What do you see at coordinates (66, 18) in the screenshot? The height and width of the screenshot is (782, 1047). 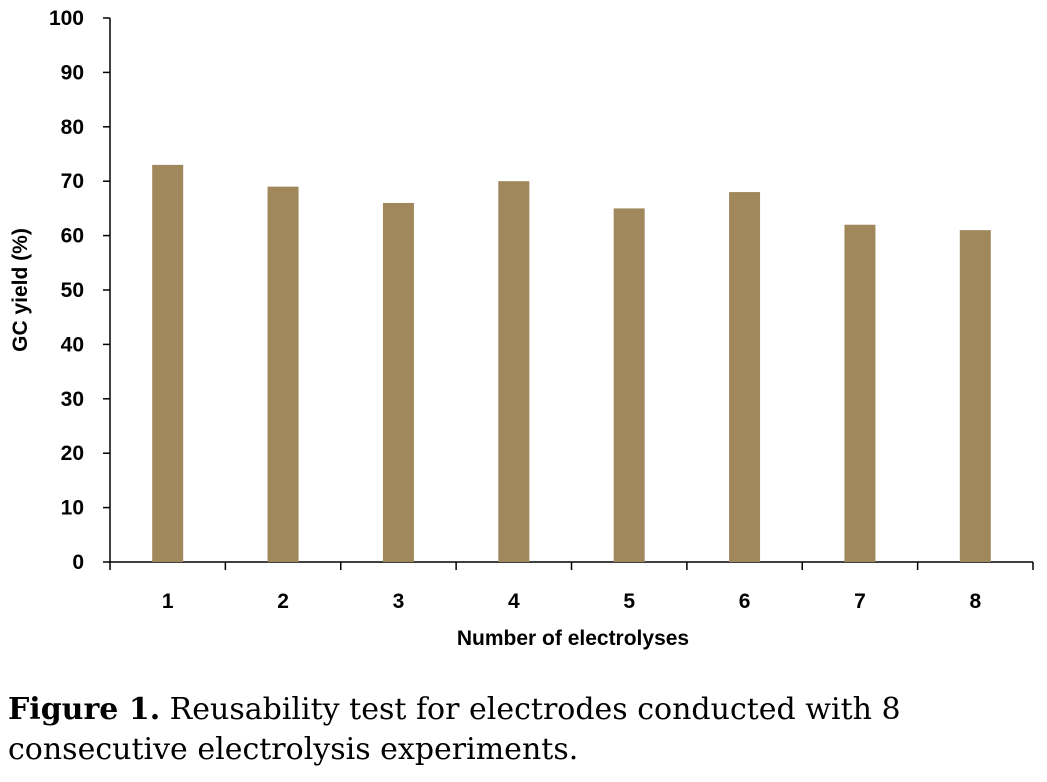 I see `y-tick-label: 100` at bounding box center [66, 18].